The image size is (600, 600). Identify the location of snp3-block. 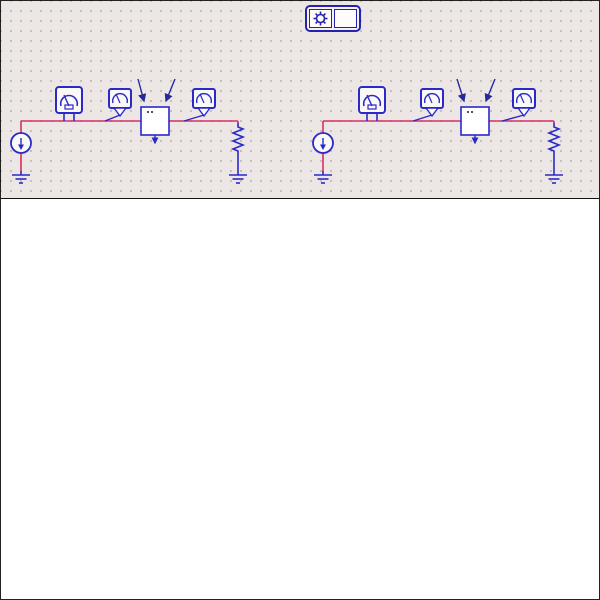
(475, 125).